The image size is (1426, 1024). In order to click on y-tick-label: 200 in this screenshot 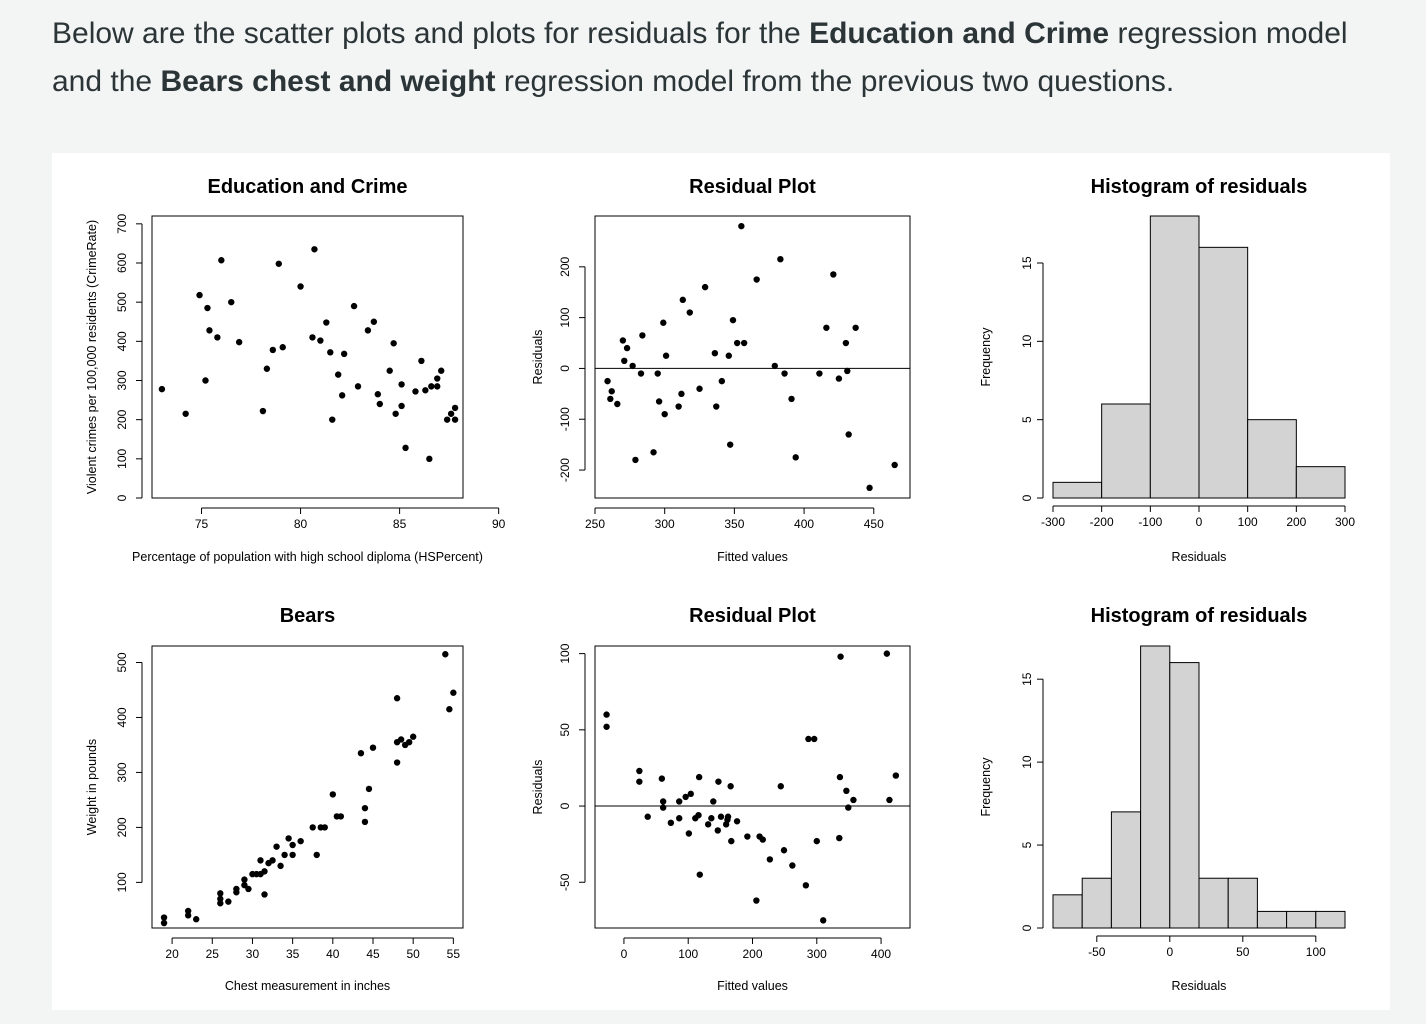, I will do `click(565, 266)`.